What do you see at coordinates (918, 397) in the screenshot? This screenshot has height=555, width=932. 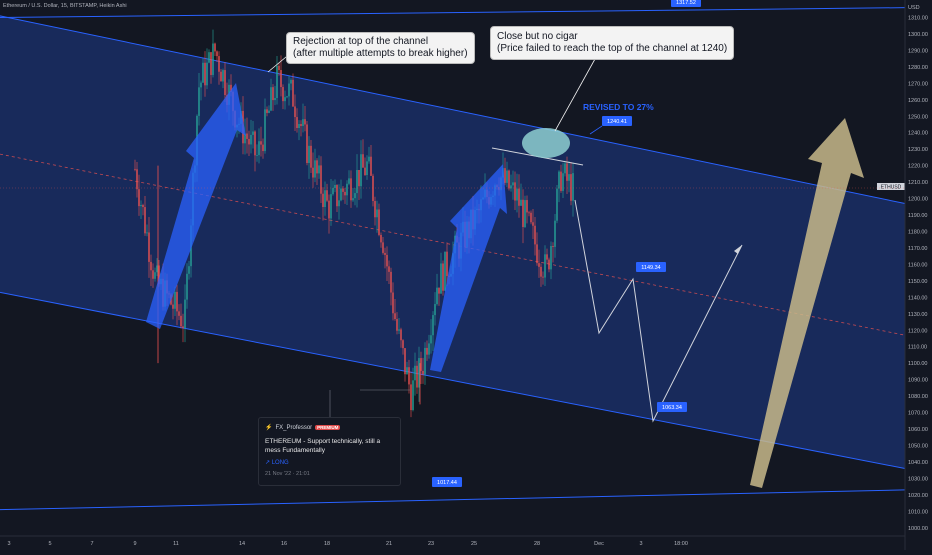 I see `y-tick-label: 1080.00` at bounding box center [918, 397].